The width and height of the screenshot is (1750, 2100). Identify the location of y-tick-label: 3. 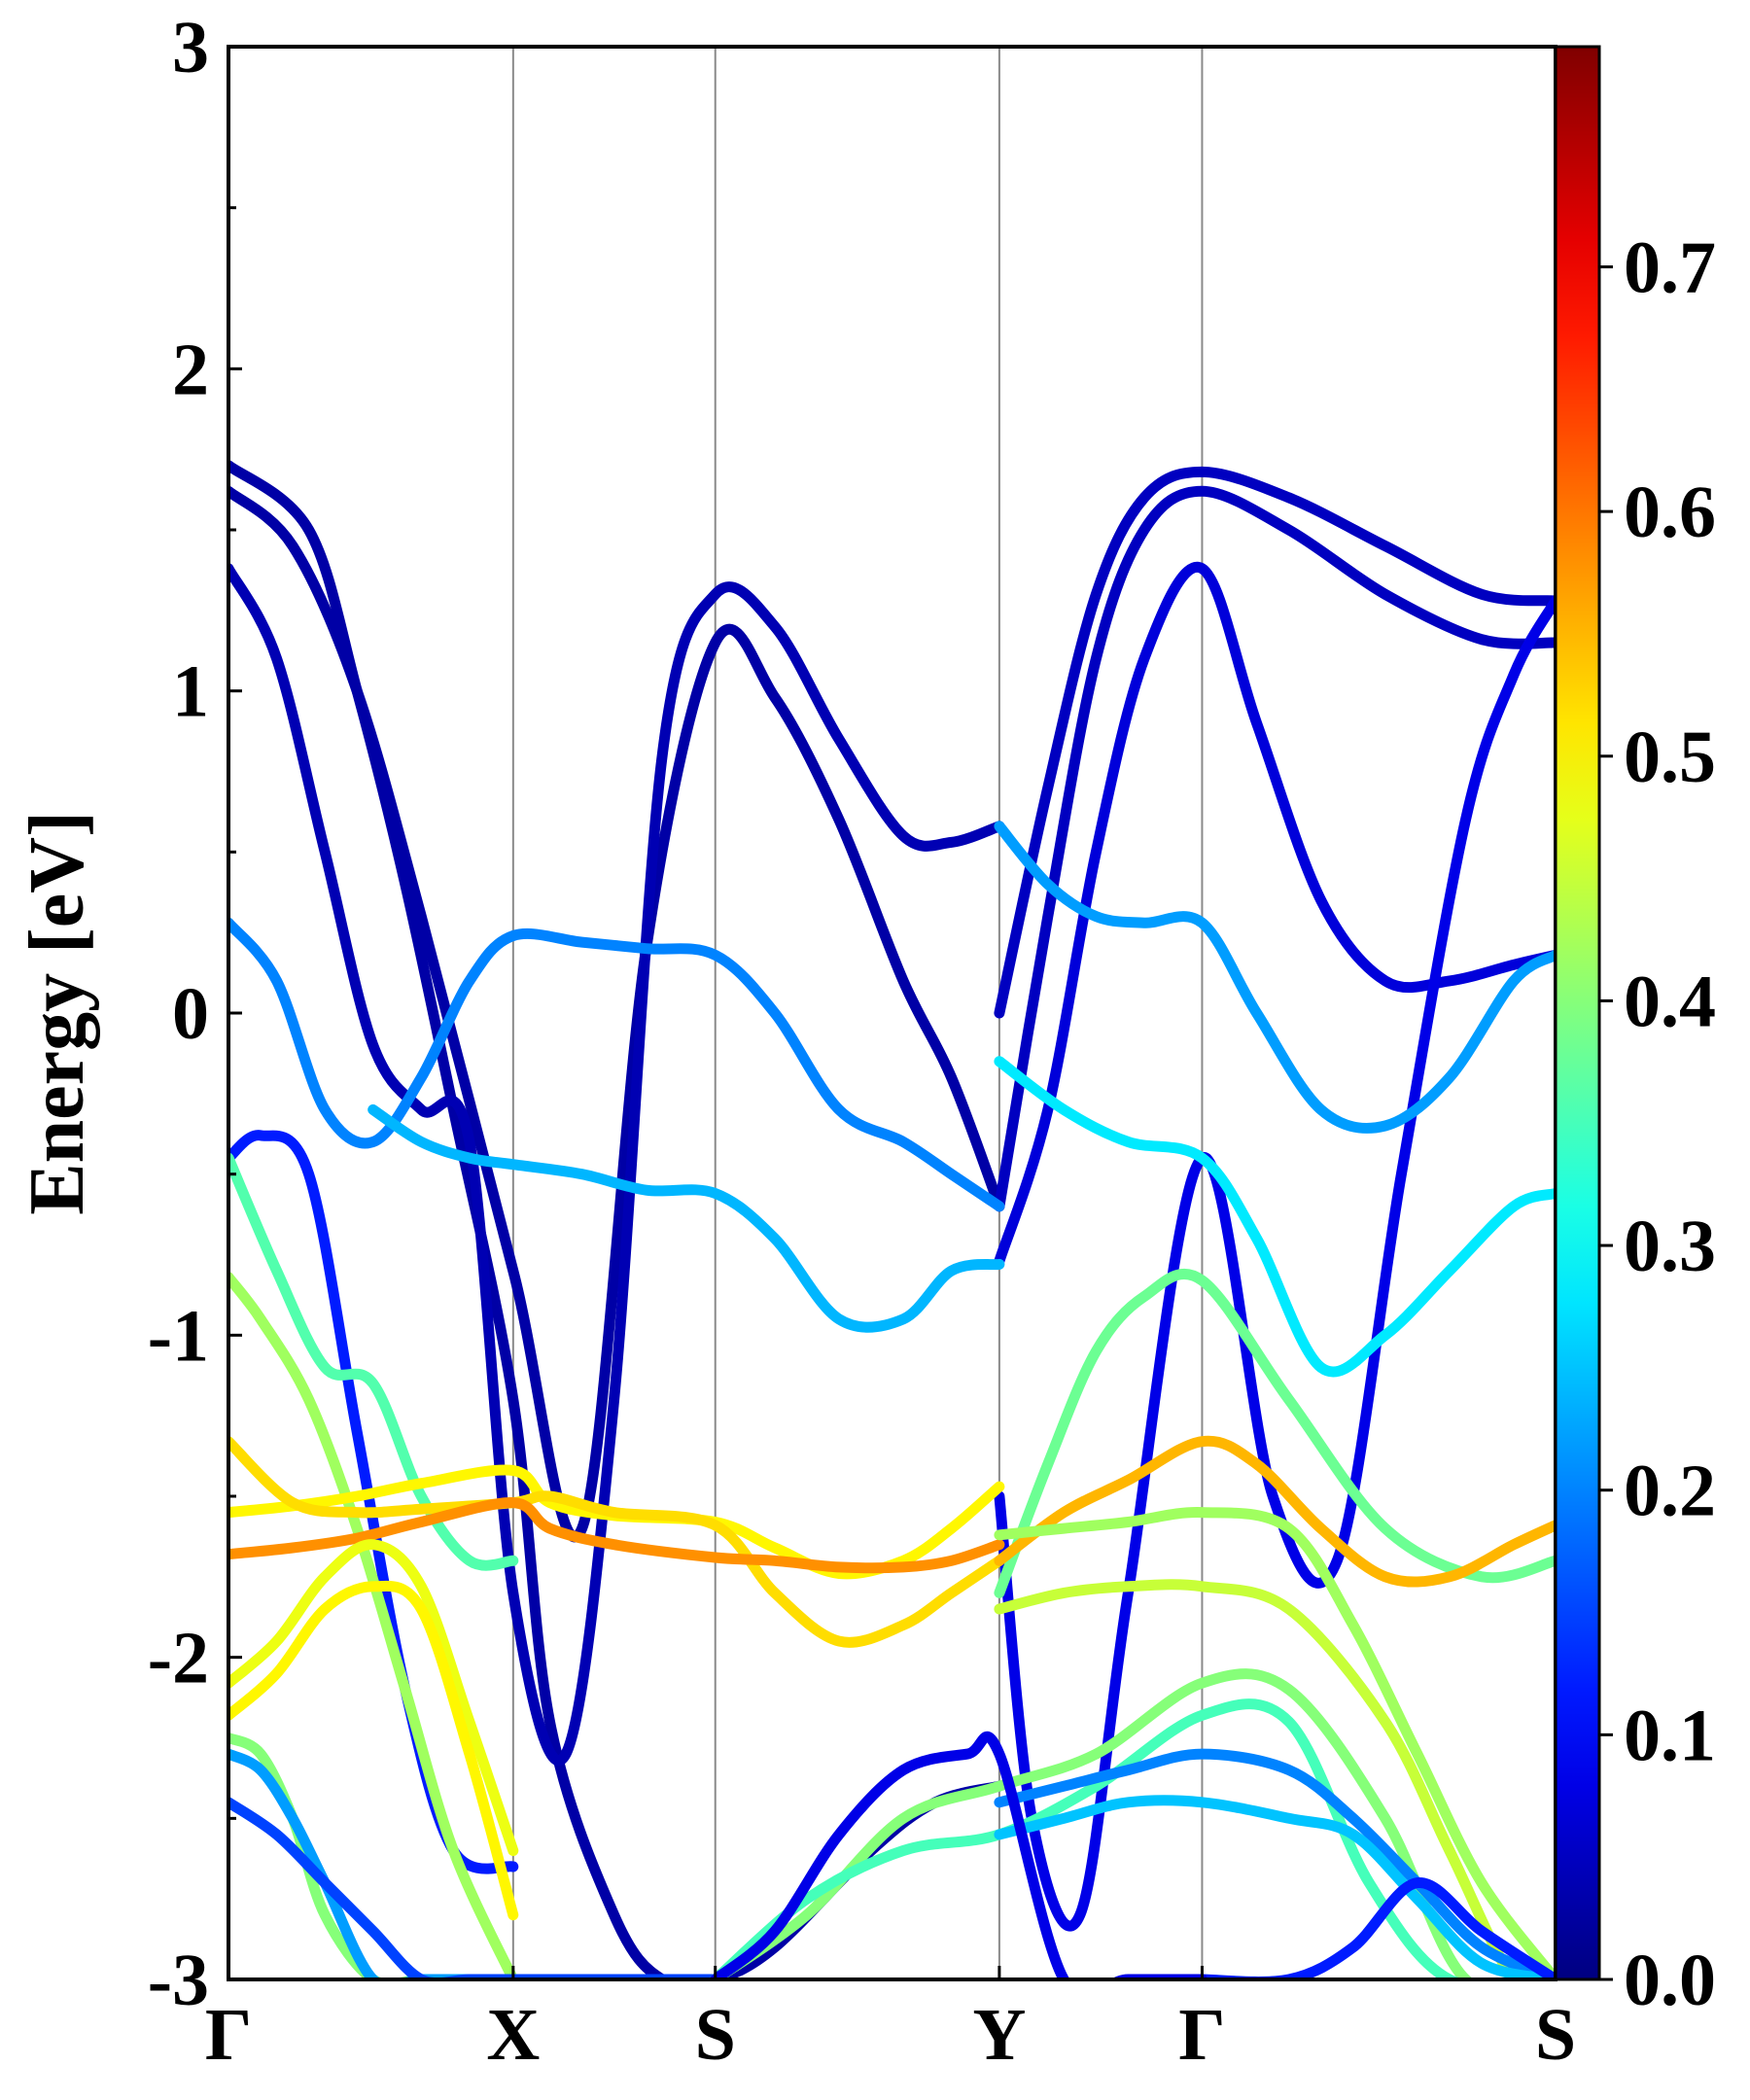
(190, 47).